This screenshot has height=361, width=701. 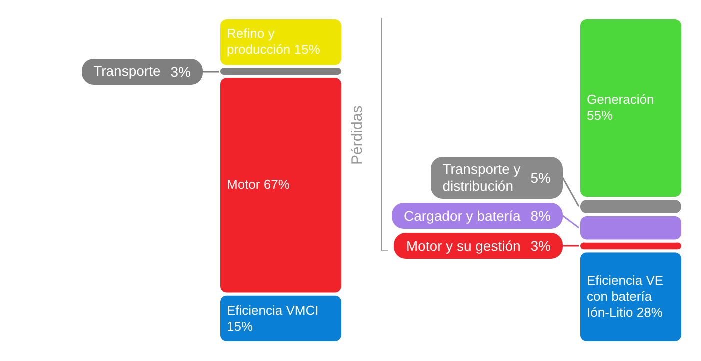 What do you see at coordinates (620, 100) in the screenshot?
I see `series-label: Generación` at bounding box center [620, 100].